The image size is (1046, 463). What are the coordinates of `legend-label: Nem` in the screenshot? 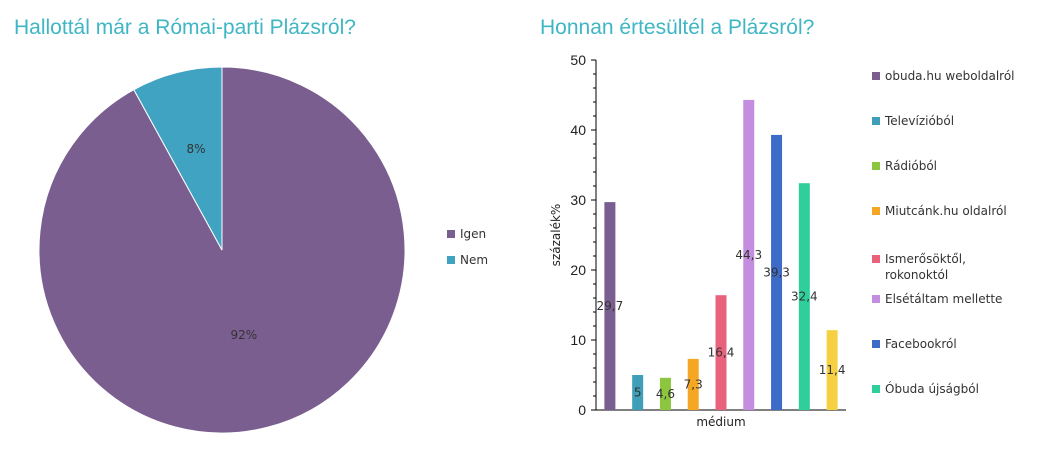 It's located at (474, 260).